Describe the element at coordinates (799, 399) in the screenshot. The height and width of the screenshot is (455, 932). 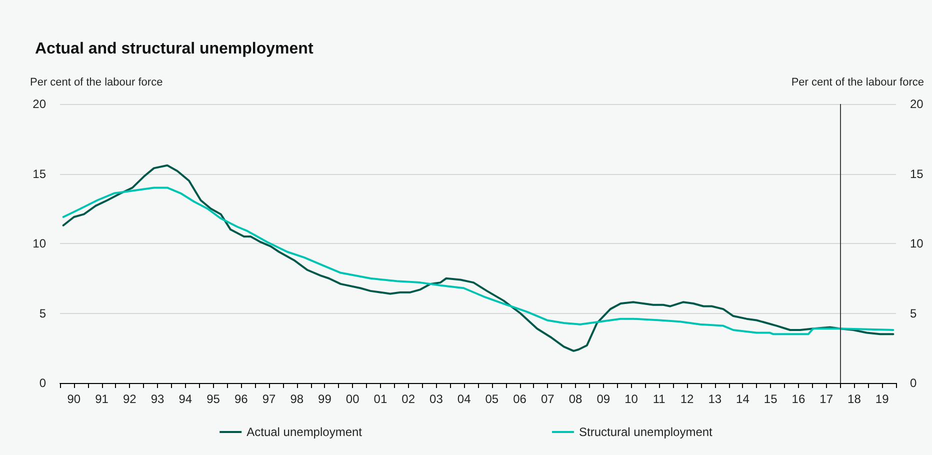
I see `x-tick-label: 16` at that location.